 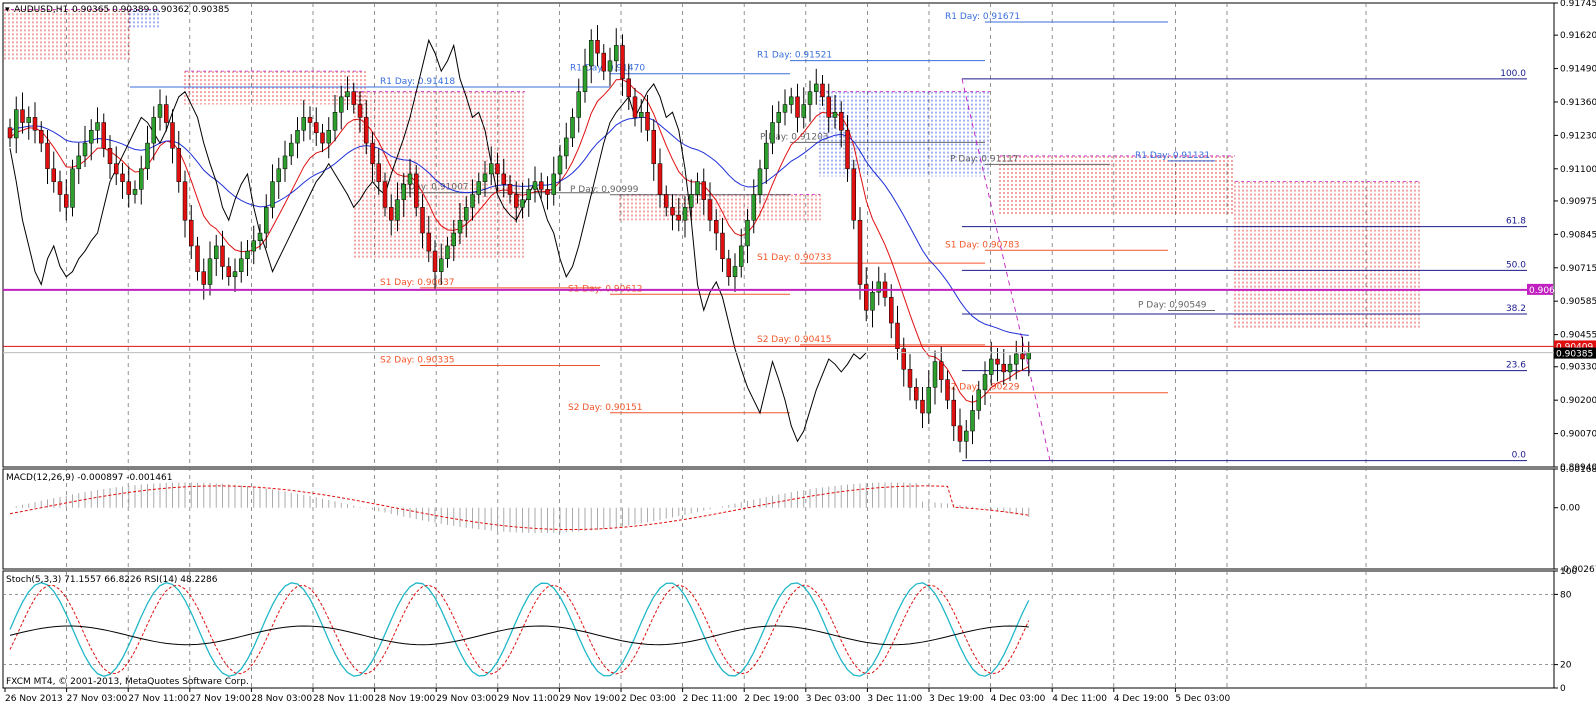 What do you see at coordinates (281, 699) in the screenshot?
I see `x-tick-label: 28 Nov 03:00` at bounding box center [281, 699].